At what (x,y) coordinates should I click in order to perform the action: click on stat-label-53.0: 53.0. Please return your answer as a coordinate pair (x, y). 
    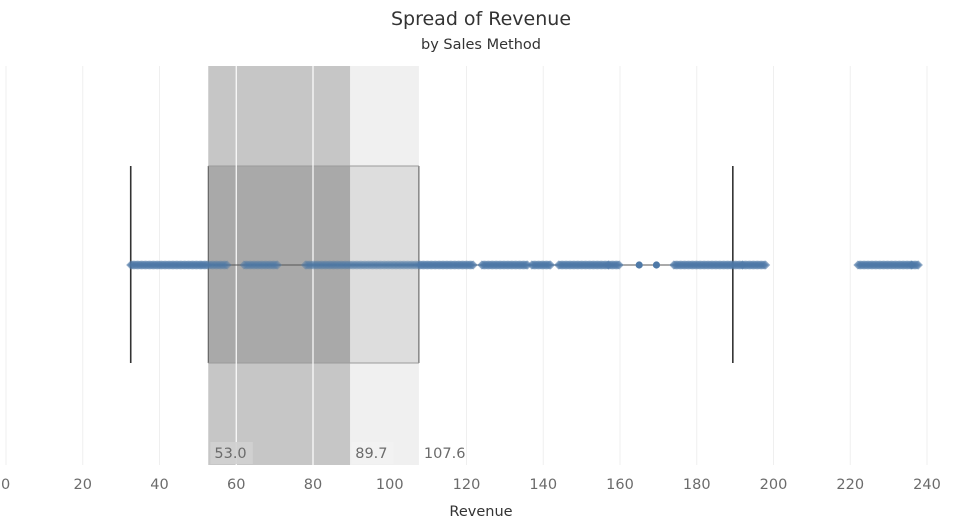
    Looking at the image, I should click on (230, 454).